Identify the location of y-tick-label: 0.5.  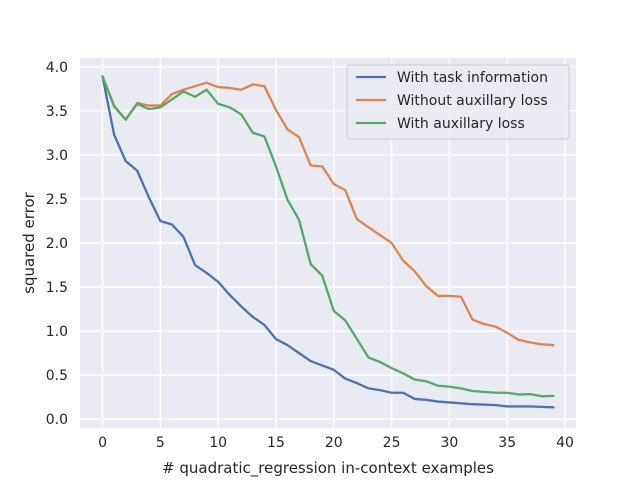
(57, 376).